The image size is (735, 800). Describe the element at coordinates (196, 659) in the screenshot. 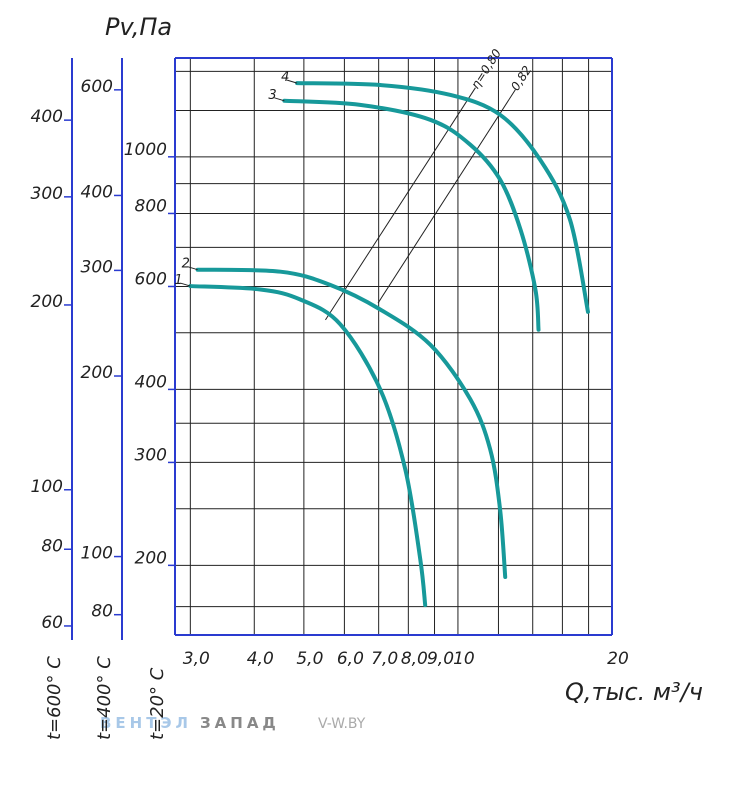

I see `x-tick-label: 3,0` at that location.